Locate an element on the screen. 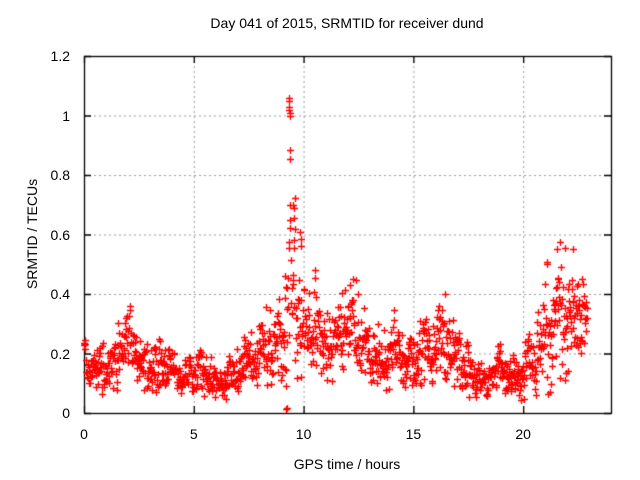 The width and height of the screenshot is (640, 480). y-tick-label: 1.2 is located at coordinates (60, 56).